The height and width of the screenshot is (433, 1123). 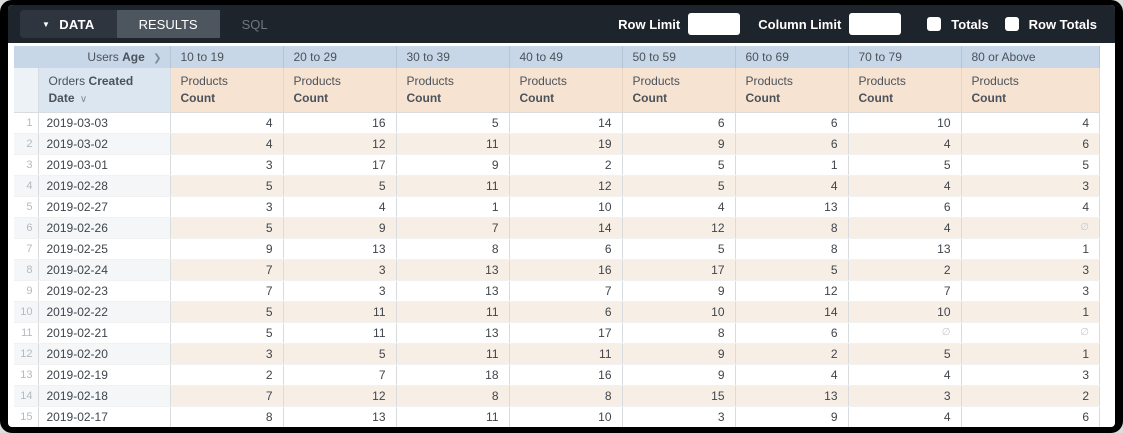 I want to click on totals-checkbox, so click(x=934, y=24).